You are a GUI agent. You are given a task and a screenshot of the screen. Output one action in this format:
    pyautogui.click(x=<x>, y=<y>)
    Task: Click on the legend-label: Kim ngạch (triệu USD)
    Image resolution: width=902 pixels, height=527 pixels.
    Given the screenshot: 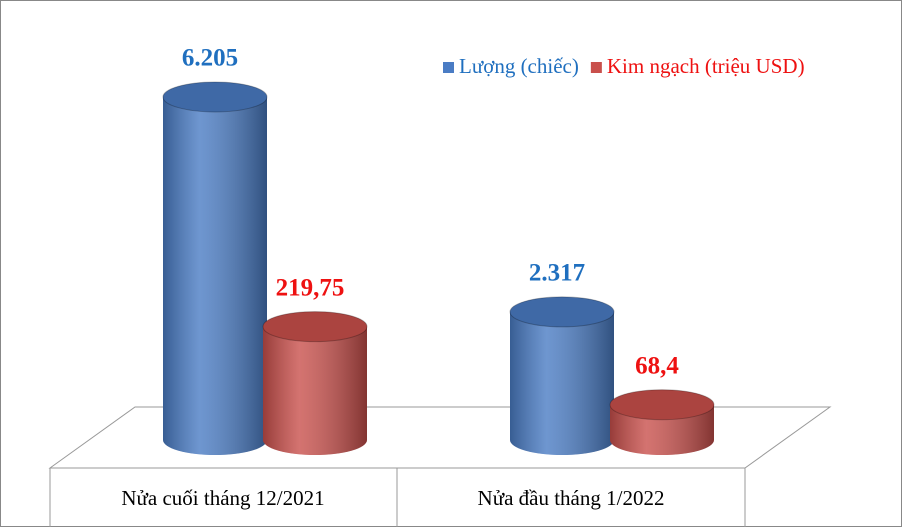 What is the action you would take?
    pyautogui.click(x=706, y=66)
    